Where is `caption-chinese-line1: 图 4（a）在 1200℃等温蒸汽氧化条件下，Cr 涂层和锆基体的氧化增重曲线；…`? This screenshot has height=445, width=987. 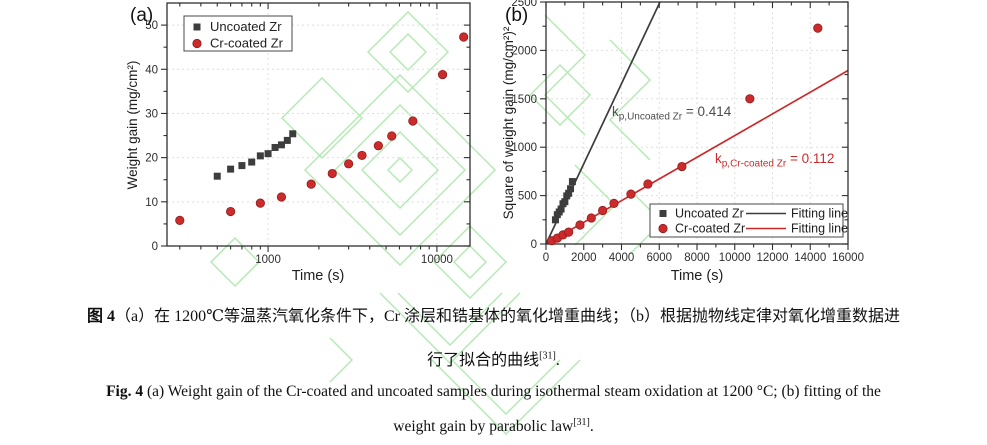
caption-chinese-line1: 图 4（a）在 1200℃等温蒸汽氧化条件下，Cr 涂层和锆基体的氧化增重曲线；… is located at coordinates (493, 314).